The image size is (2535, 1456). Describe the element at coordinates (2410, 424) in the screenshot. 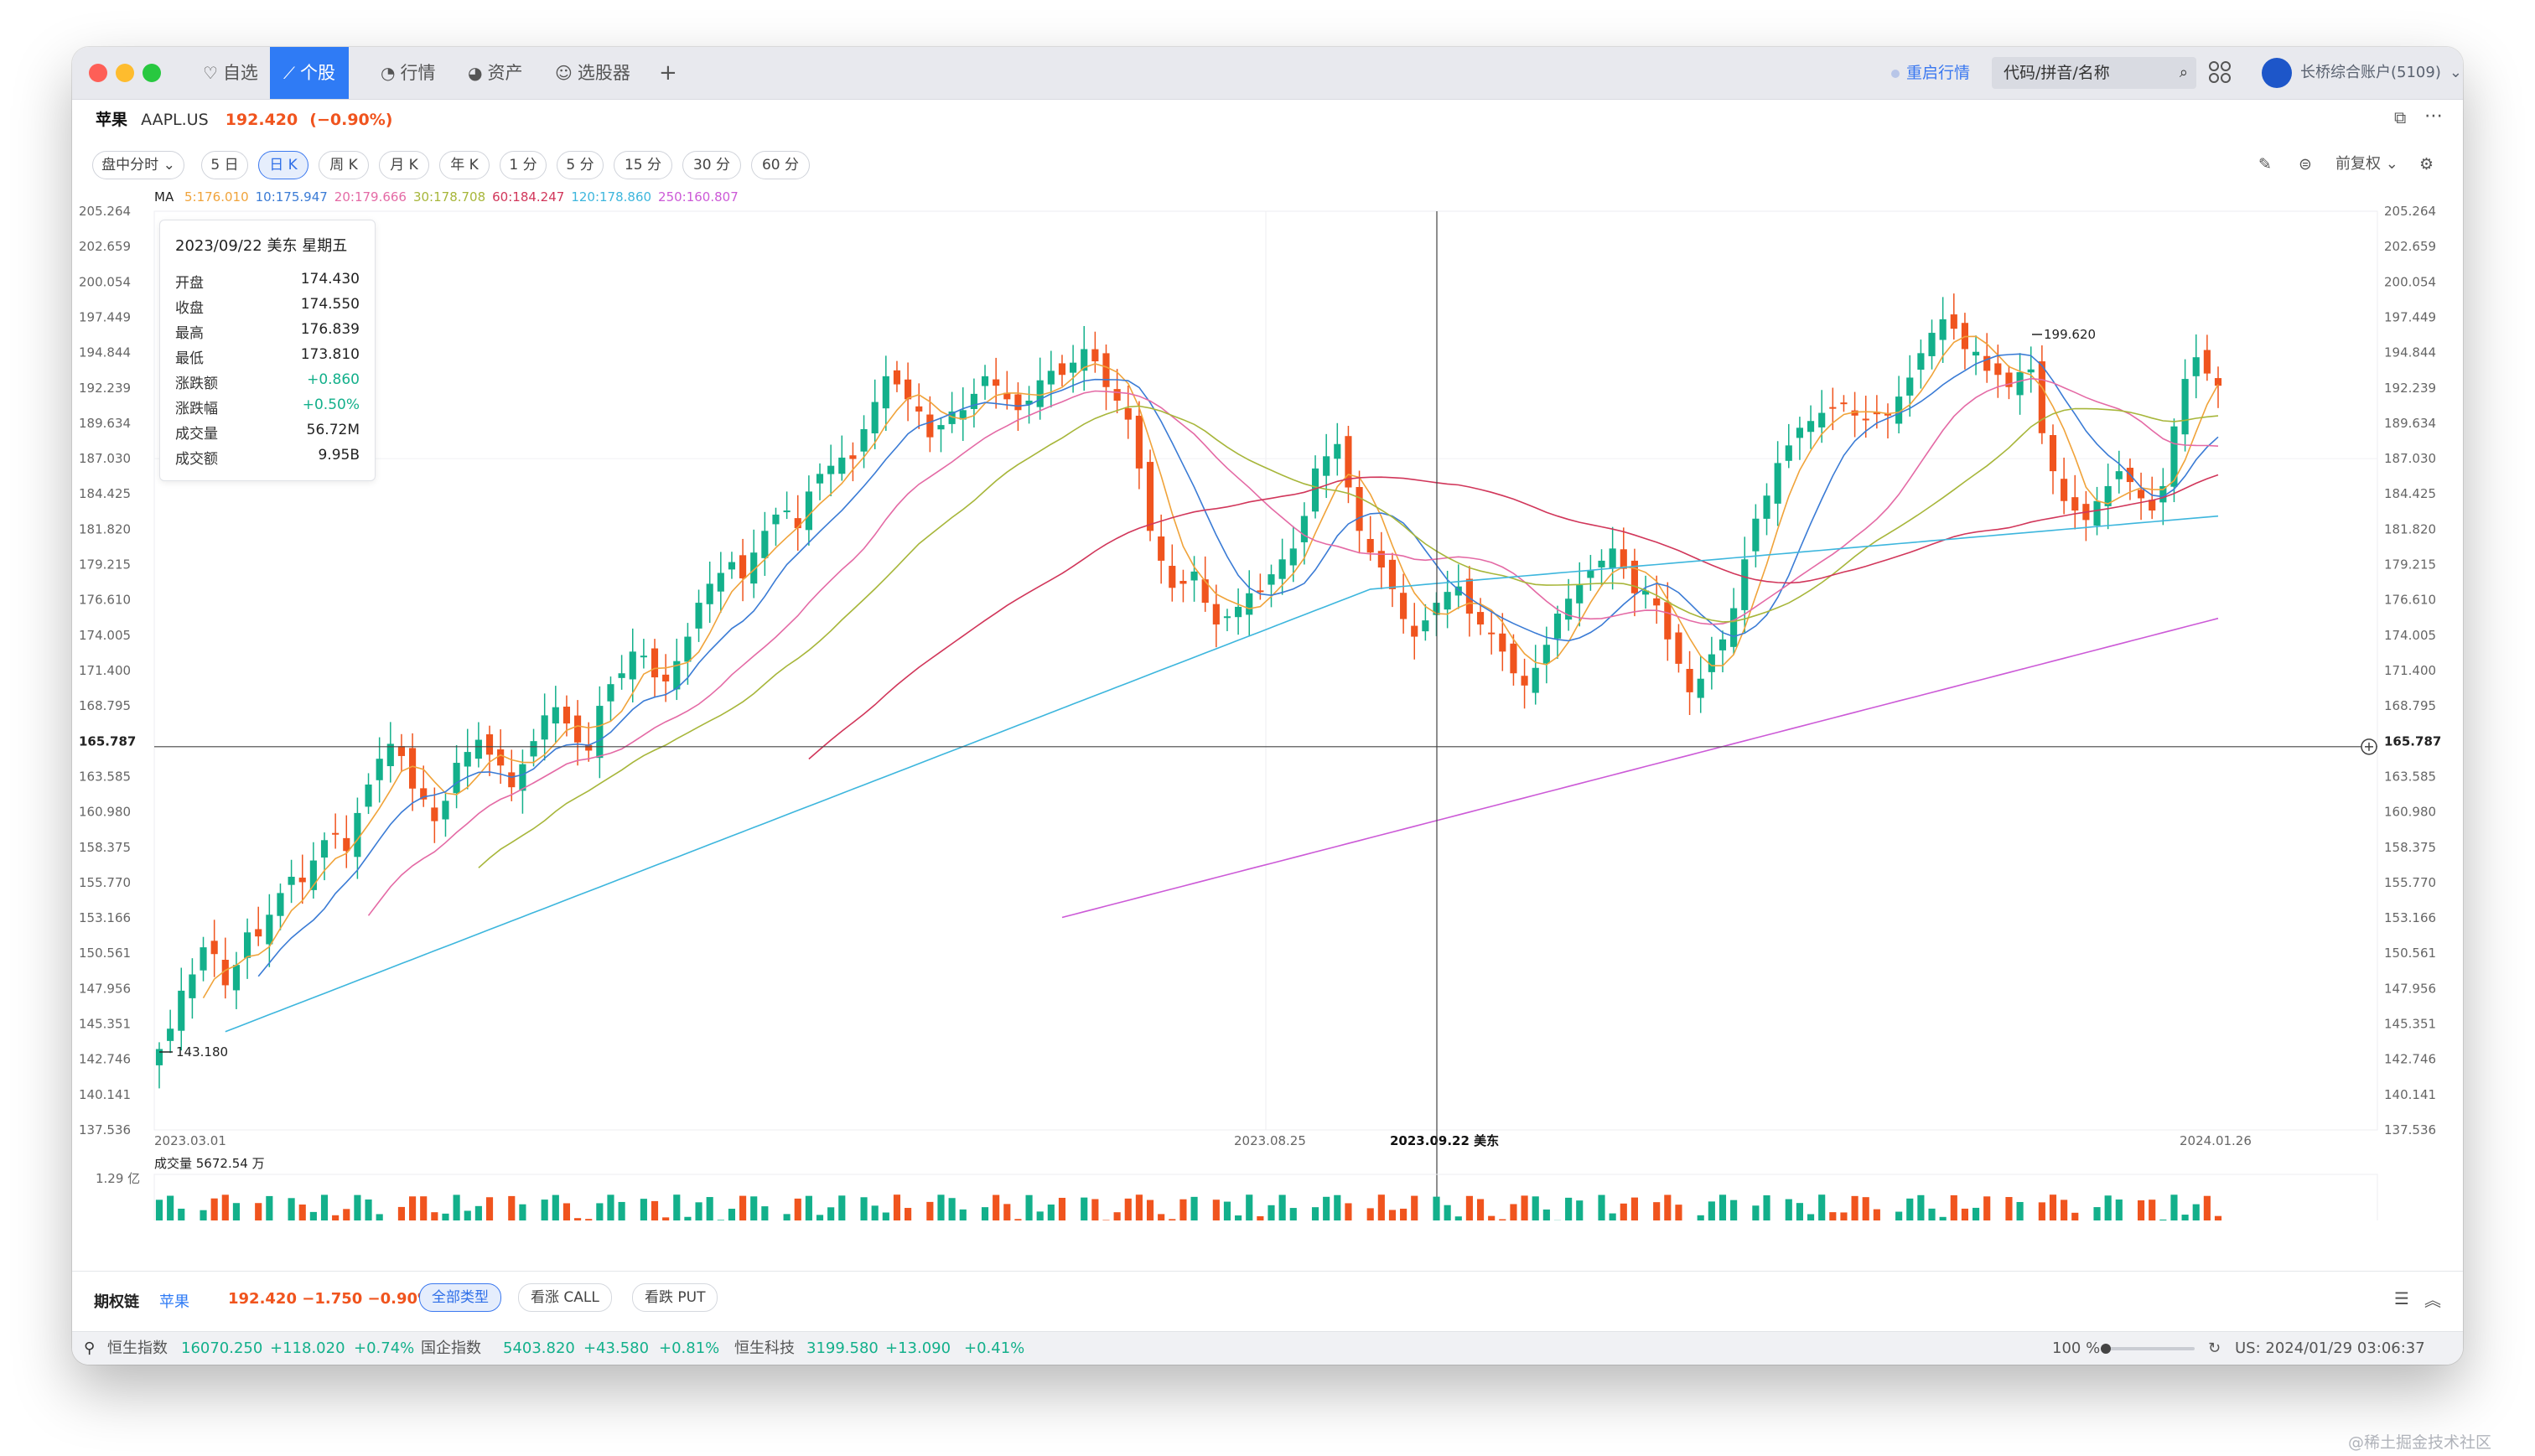

I see `y-tick-right: 189.634` at that location.